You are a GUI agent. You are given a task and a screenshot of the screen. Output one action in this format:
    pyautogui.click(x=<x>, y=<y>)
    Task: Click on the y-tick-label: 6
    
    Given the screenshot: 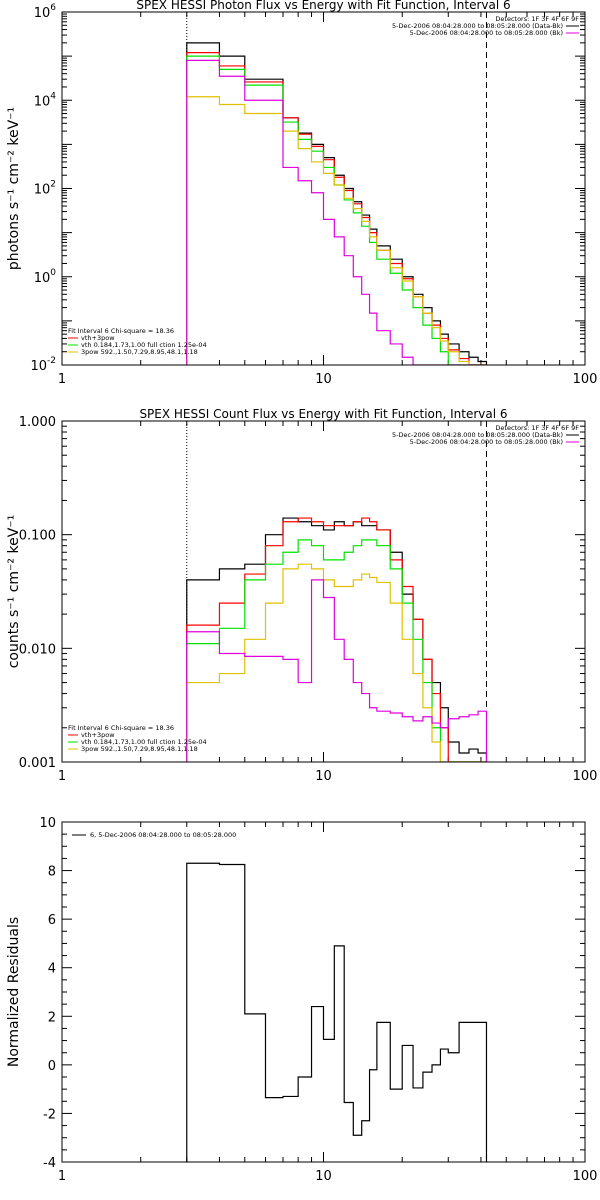 What is the action you would take?
    pyautogui.click(x=52, y=920)
    